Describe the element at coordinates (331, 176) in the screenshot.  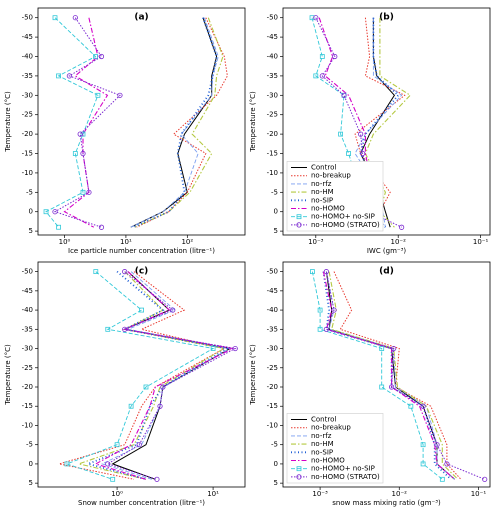
I see `legend-label: no-breakup` at that location.